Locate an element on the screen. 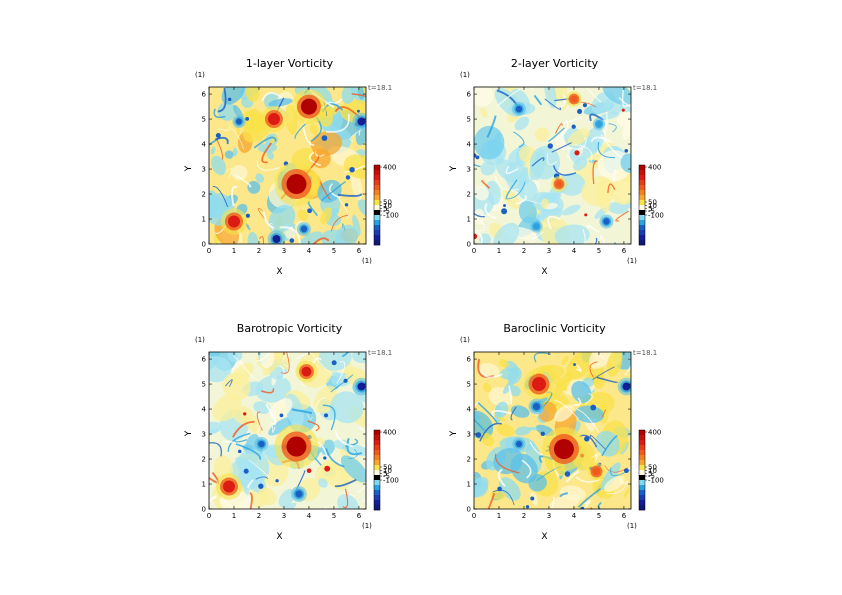  y-tick-label: 3 is located at coordinates (469, 170).